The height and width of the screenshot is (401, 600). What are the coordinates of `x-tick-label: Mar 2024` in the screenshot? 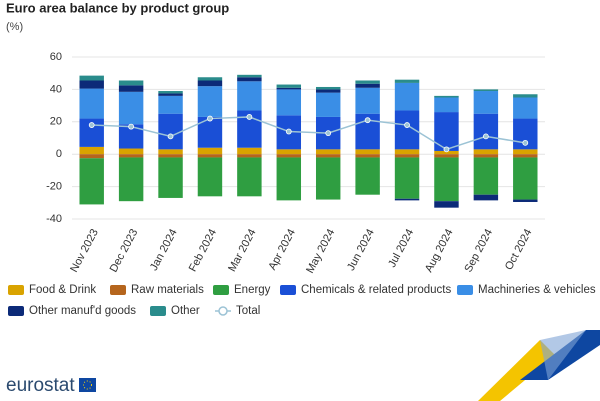 It's located at (242, 250).